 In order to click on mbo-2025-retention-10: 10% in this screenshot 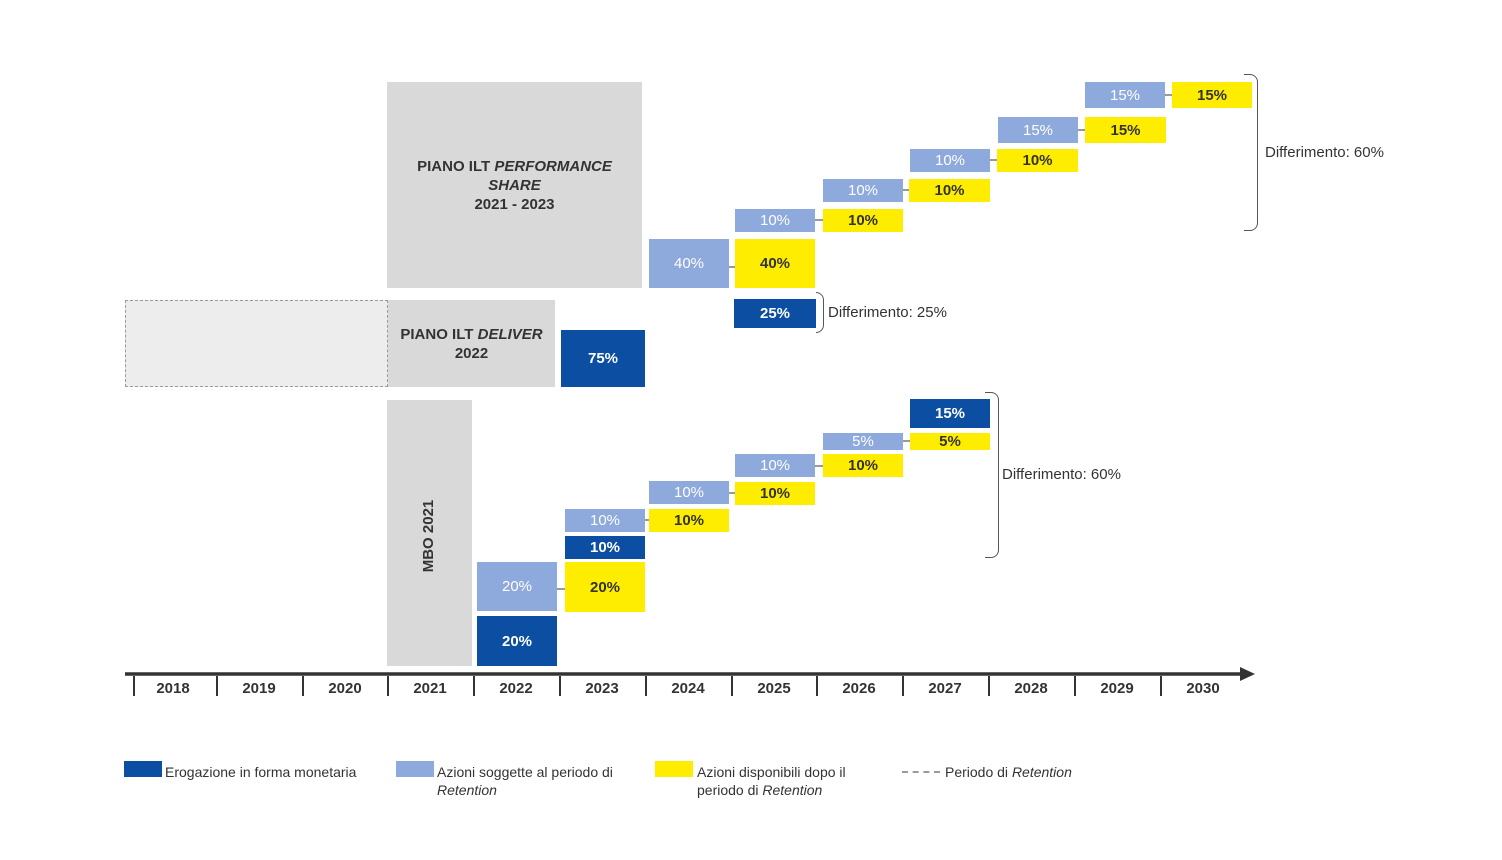, I will do `click(775, 465)`.